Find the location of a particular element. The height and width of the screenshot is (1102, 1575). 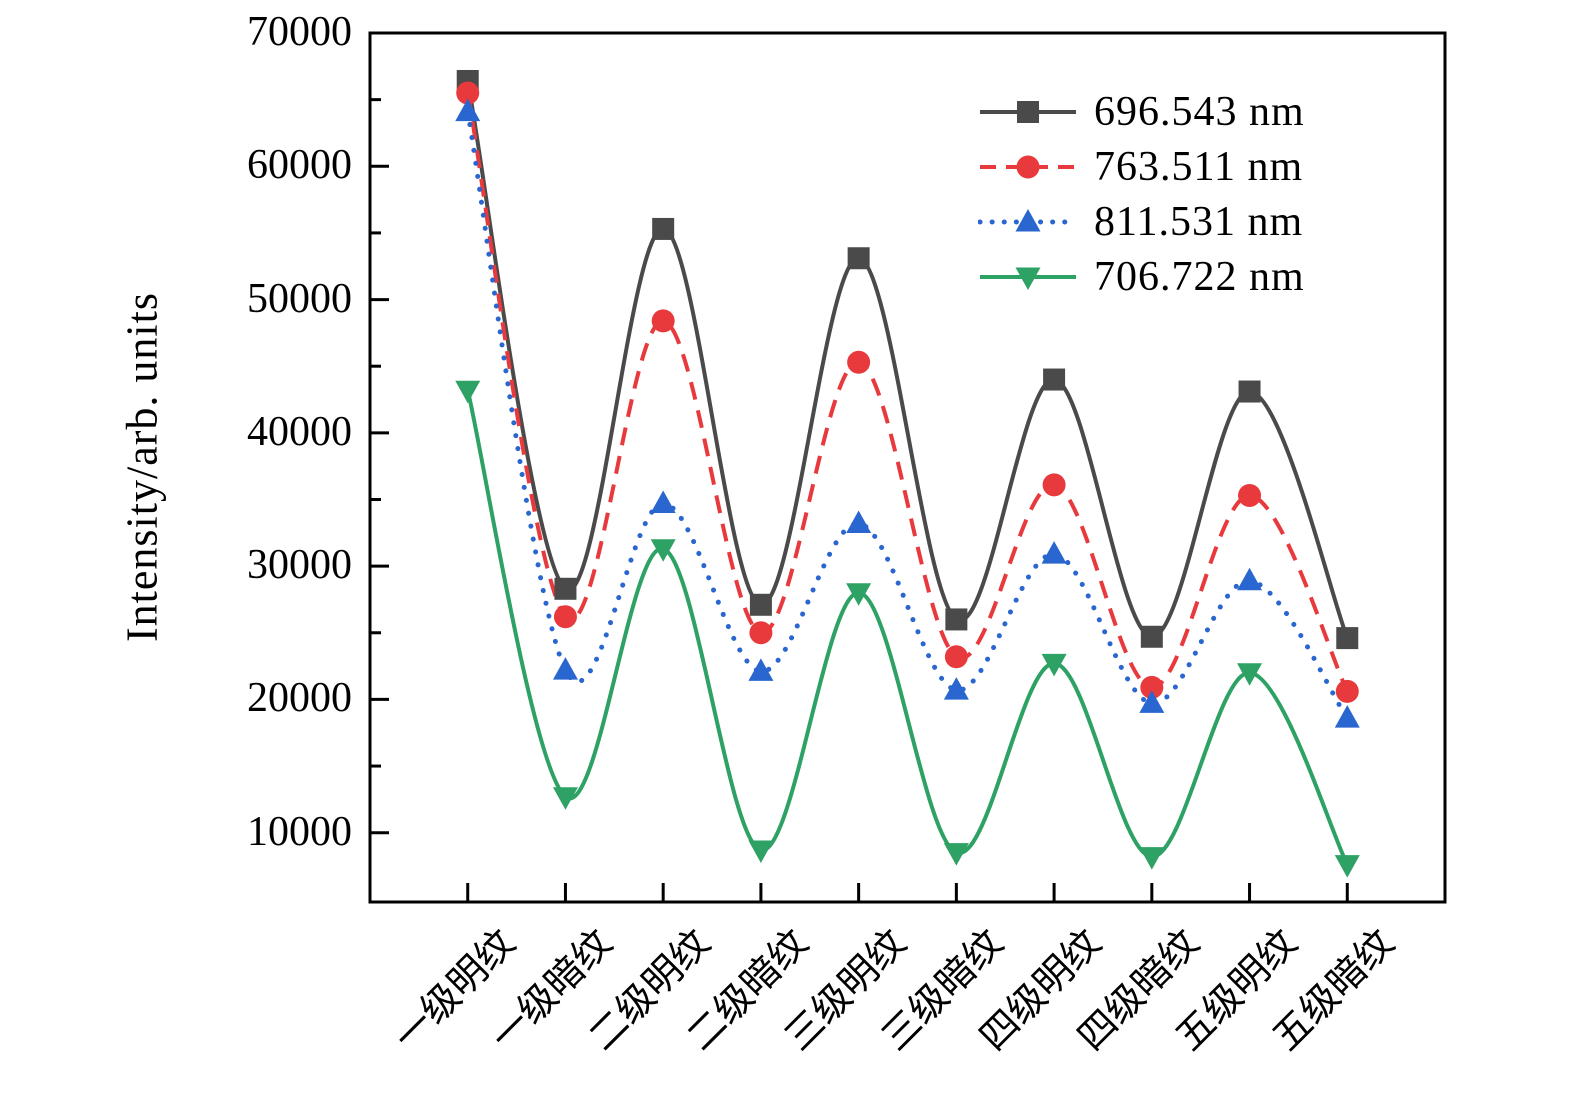

legend-label: 811.531 nm is located at coordinates (1199, 221).